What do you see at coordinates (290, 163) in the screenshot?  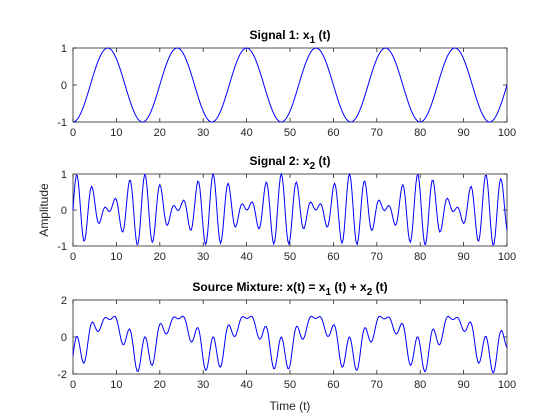 I see `chart-title-2: Signal 2: x2 (t)` at bounding box center [290, 163].